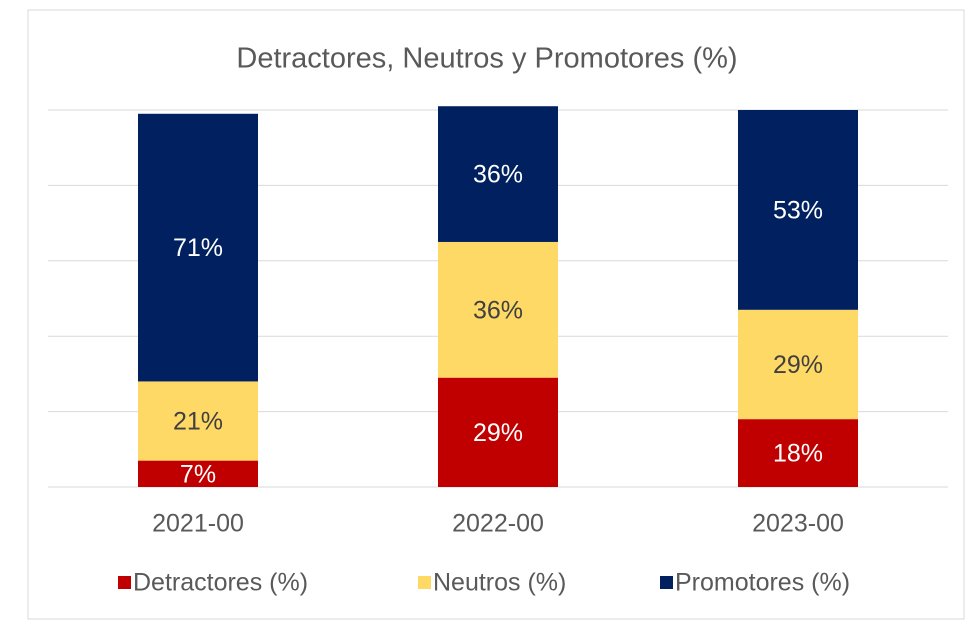 The image size is (970, 624). What do you see at coordinates (220, 583) in the screenshot?
I see `legend-label: Detractores (%)` at bounding box center [220, 583].